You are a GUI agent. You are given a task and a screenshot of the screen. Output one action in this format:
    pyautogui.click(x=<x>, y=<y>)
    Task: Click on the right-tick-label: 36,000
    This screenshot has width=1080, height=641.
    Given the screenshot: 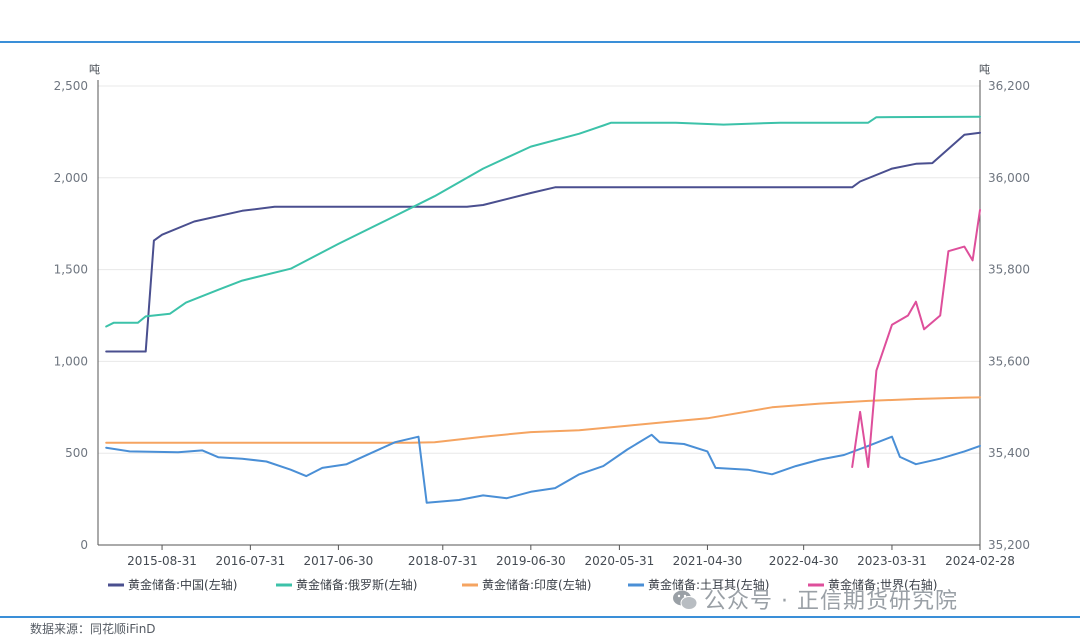 What is the action you would take?
    pyautogui.click(x=1009, y=178)
    